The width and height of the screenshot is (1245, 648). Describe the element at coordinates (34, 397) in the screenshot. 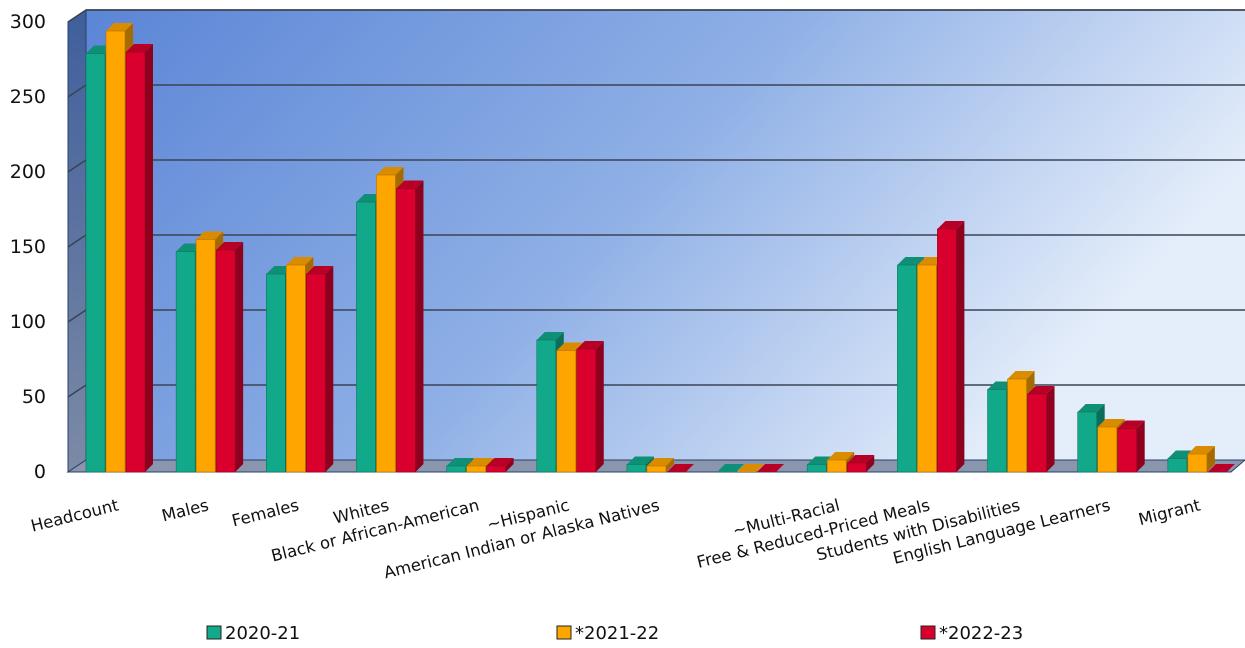

I see `y-tick-label: 50` at that location.